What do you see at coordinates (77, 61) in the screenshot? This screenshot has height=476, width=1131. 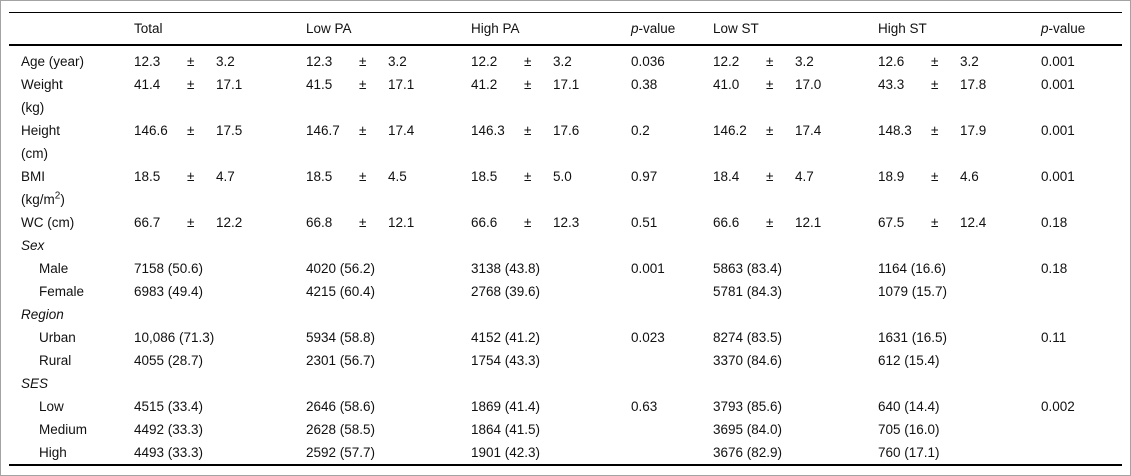 I see `row-label: Age (year)` at bounding box center [77, 61].